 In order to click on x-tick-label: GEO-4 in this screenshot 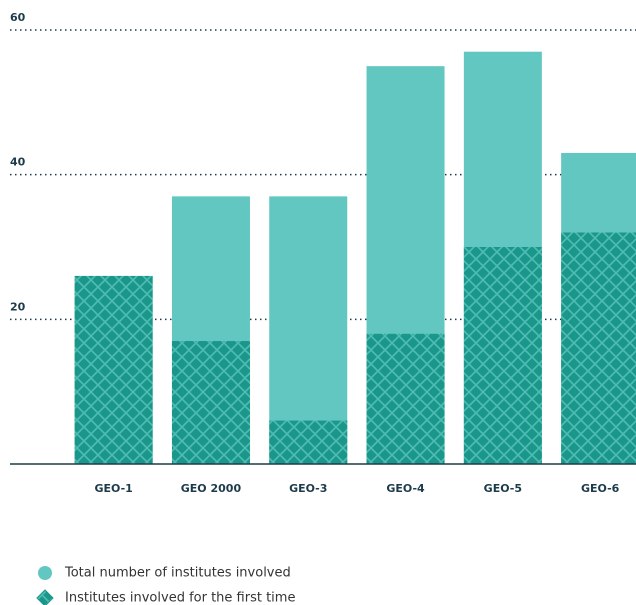, I will do `click(405, 488)`.